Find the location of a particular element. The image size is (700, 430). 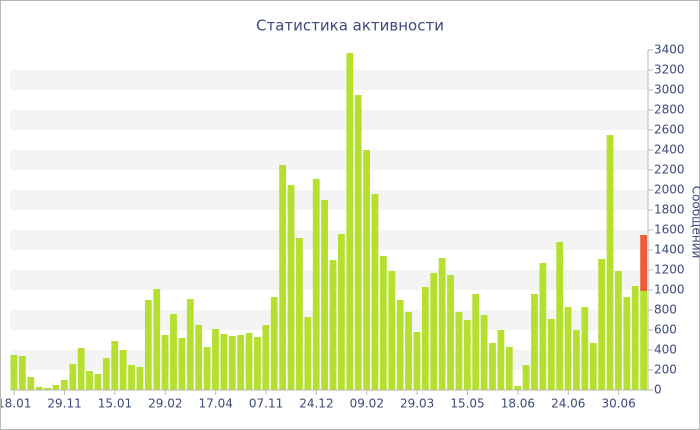

y-tick-label: 2200 is located at coordinates (669, 170).